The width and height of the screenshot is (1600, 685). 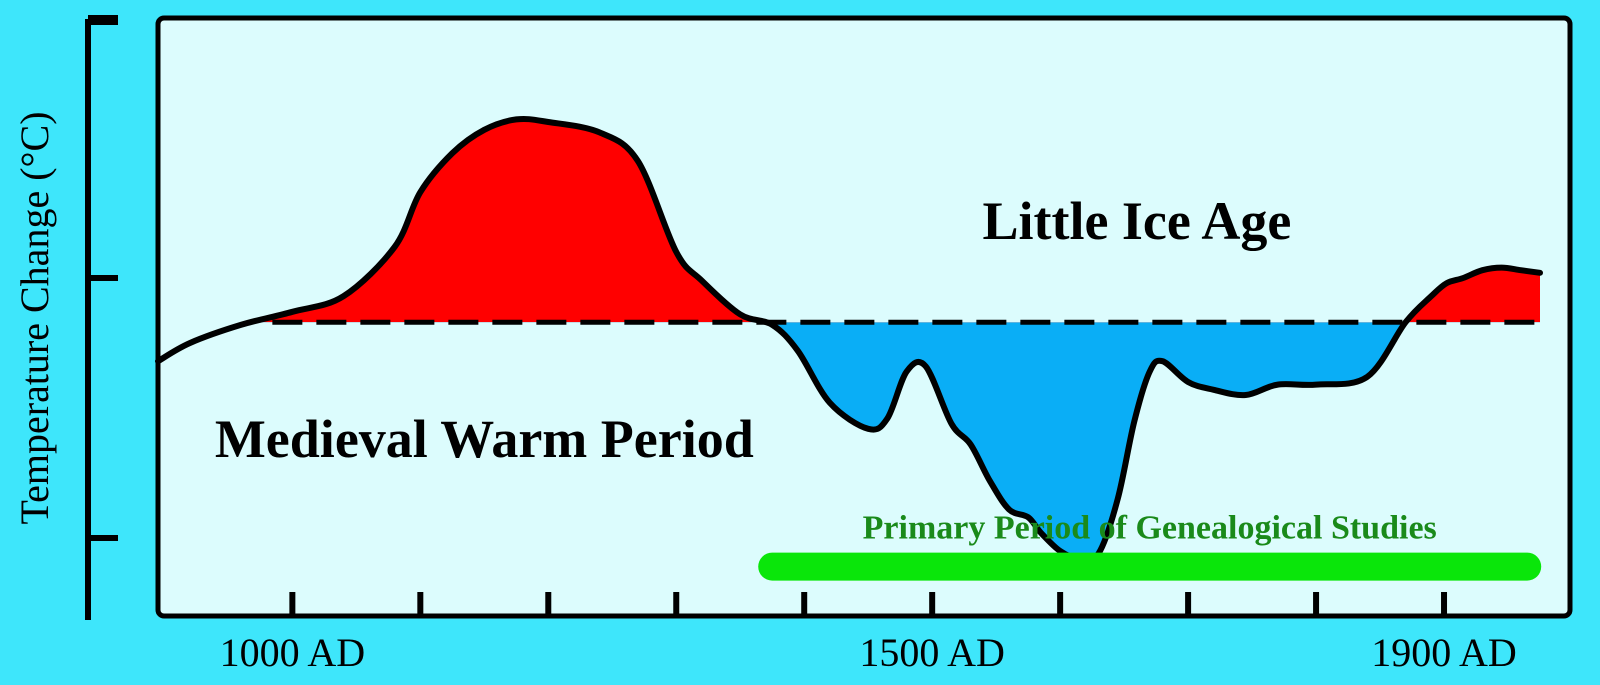 I want to click on x-tick-label-5: 1500 AD, so click(x=932, y=652).